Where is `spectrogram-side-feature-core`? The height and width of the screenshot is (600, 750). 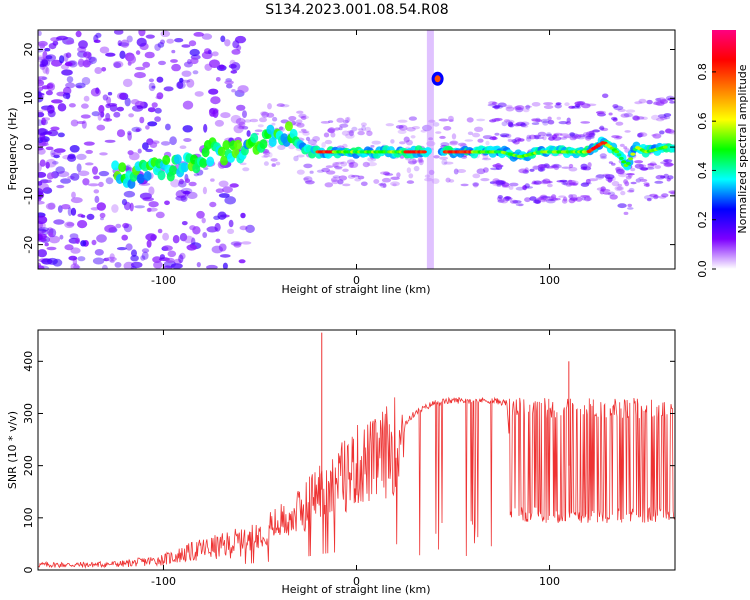 spectrogram-side-feature-core is located at coordinates (437, 79).